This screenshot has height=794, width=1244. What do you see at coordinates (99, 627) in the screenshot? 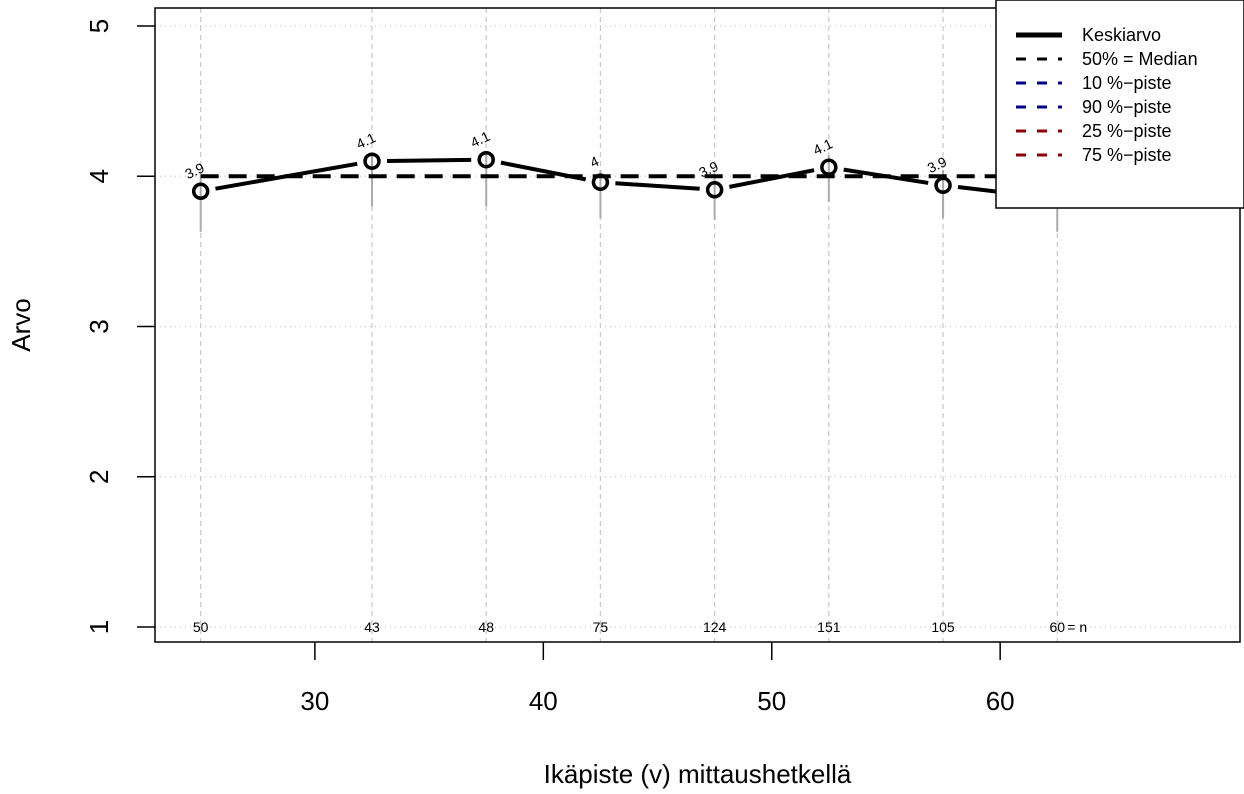
I see `y-tick-label: 1` at bounding box center [99, 627].